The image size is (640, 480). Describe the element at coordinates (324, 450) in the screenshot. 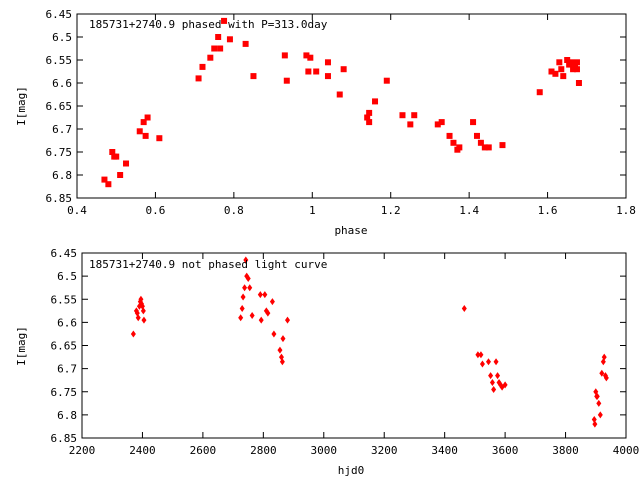

I see `x-tick-label: 3000` at that location.